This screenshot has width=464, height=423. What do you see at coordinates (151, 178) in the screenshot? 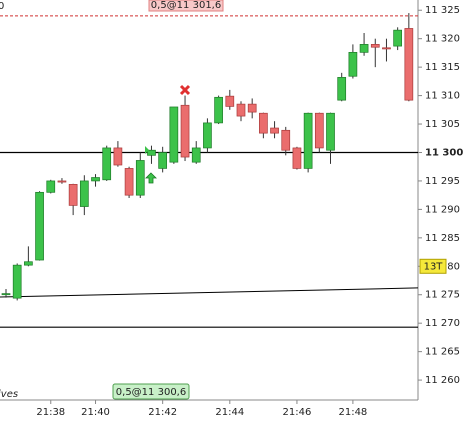
I see `buy-marker` at bounding box center [151, 178].